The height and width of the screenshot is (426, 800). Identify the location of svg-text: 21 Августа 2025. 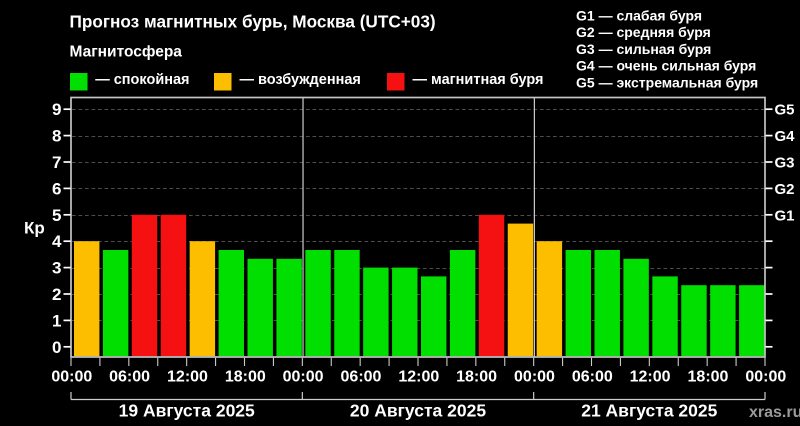
(649, 411).